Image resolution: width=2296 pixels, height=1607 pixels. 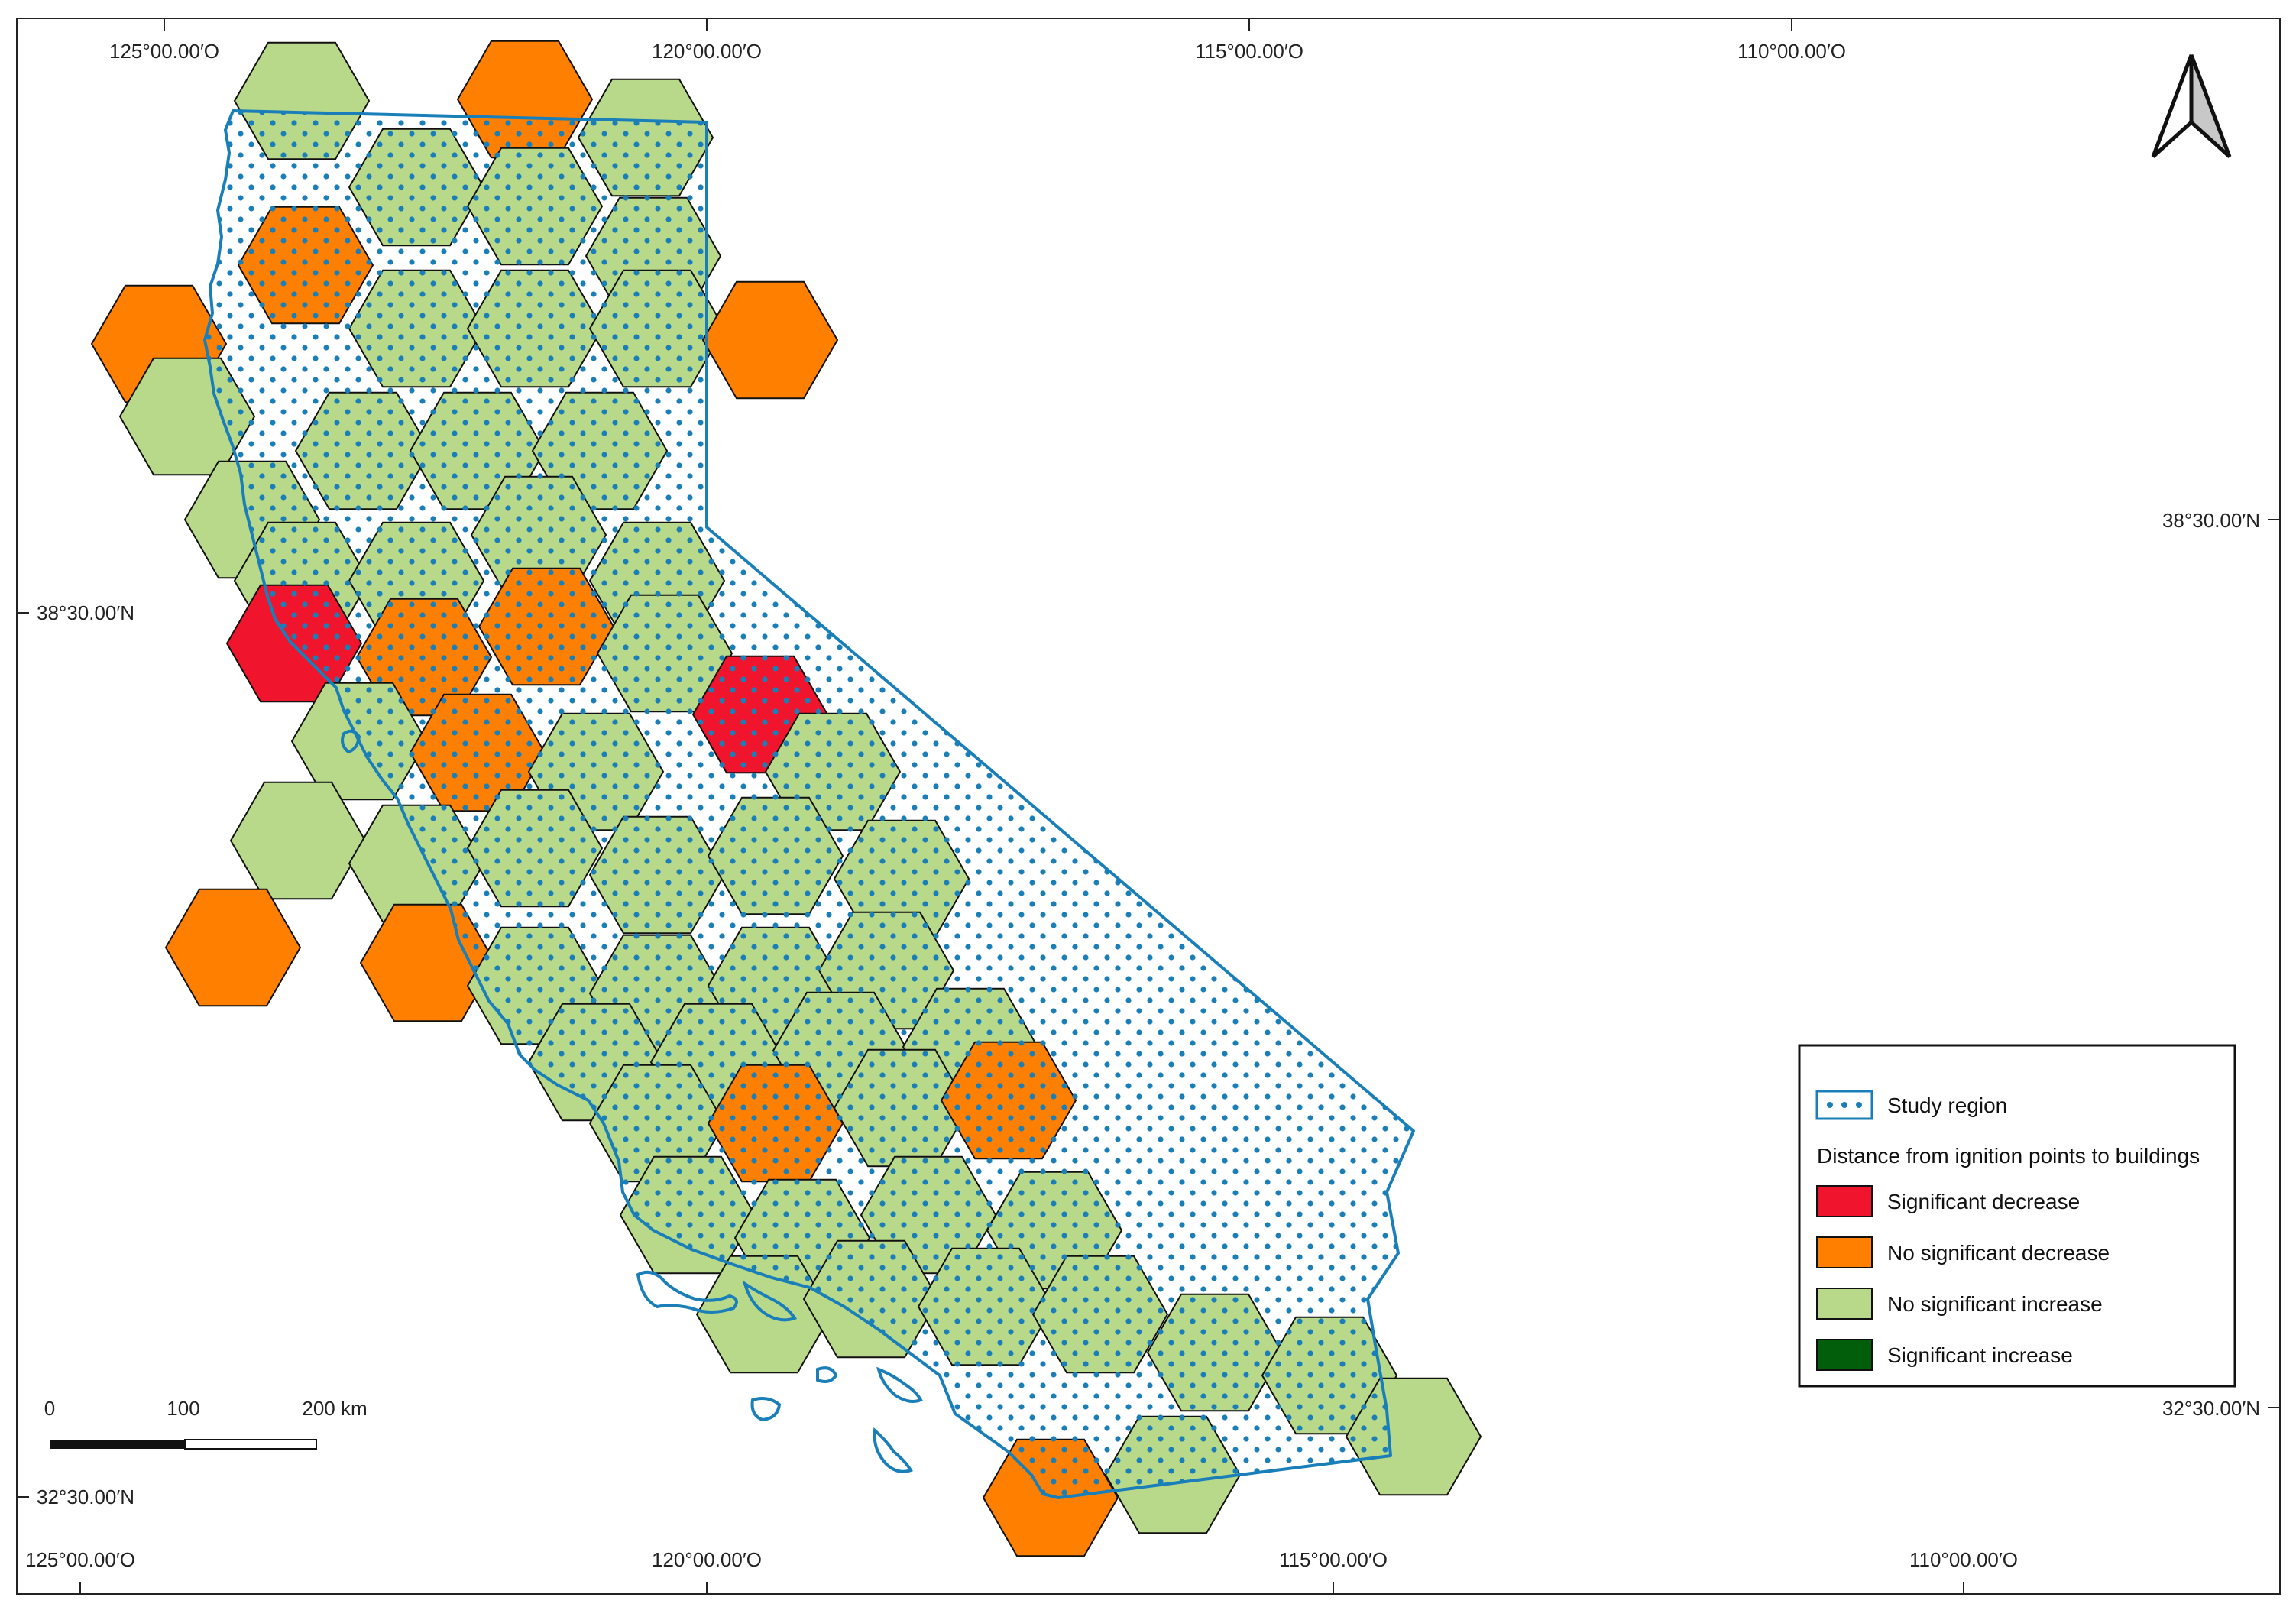 What do you see at coordinates (1947, 1105) in the screenshot?
I see `legend-study-region-label: Study region` at bounding box center [1947, 1105].